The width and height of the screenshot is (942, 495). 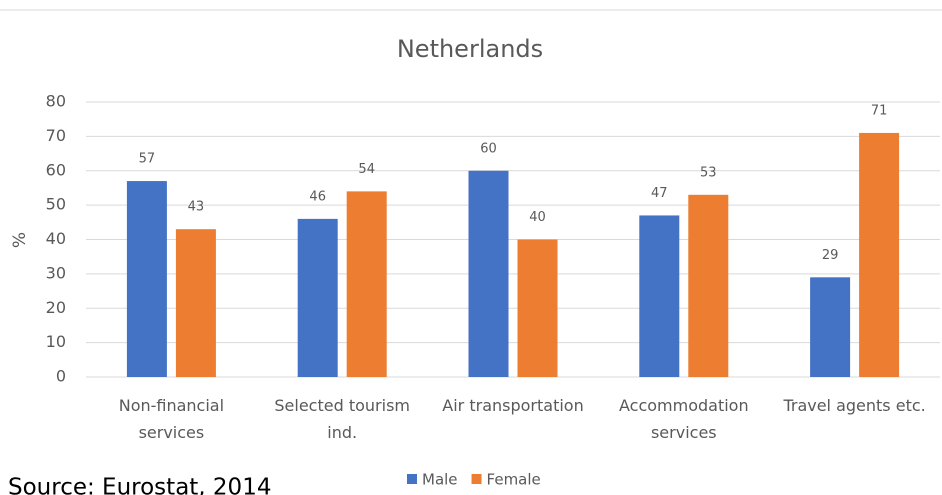 What do you see at coordinates (708, 172) in the screenshot?
I see `value-label: 53` at bounding box center [708, 172].